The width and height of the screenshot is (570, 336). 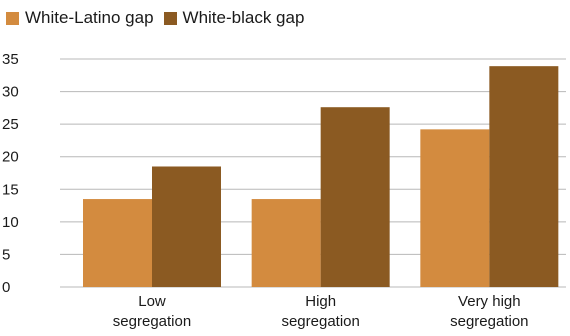 What do you see at coordinates (320, 321) in the screenshot?
I see `x-tick-label-1-line-1: segregation` at bounding box center [320, 321].